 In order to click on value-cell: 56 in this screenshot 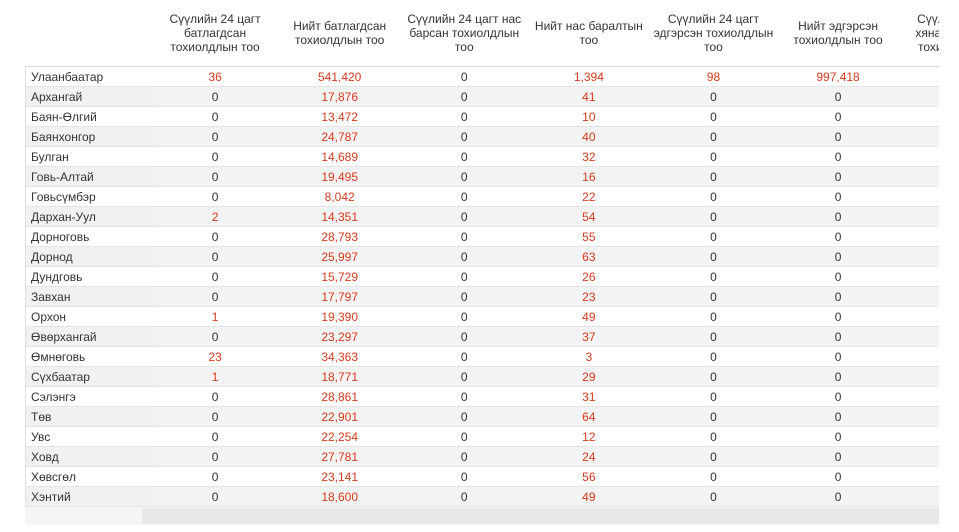, I will do `click(589, 476)`.